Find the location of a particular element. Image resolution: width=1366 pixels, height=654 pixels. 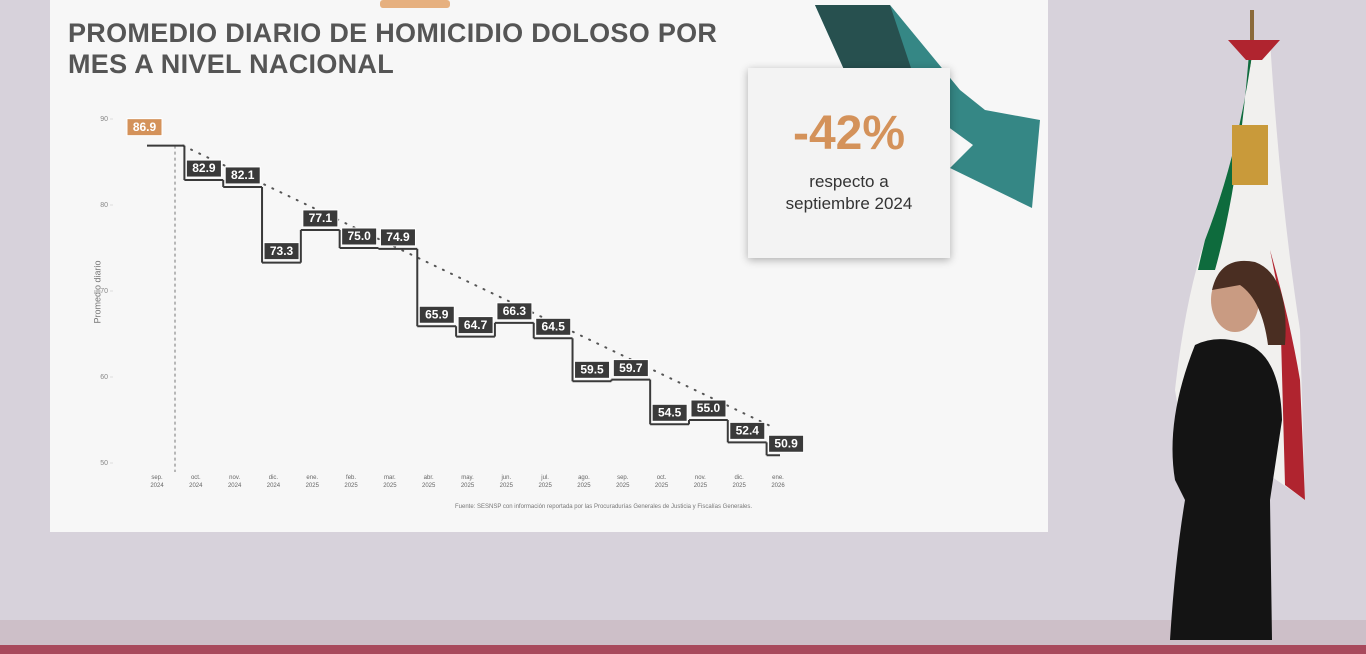

x-tick-label: may. 2025 is located at coordinates (467, 482).